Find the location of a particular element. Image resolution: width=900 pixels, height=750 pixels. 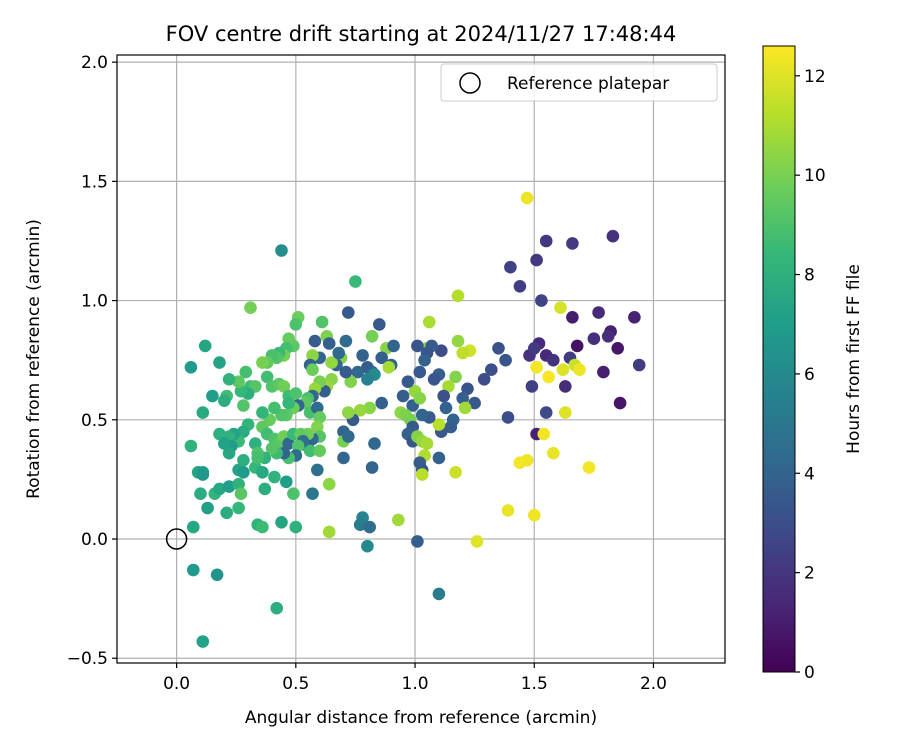

colorbar-tick-label: 4 is located at coordinates (809, 474).